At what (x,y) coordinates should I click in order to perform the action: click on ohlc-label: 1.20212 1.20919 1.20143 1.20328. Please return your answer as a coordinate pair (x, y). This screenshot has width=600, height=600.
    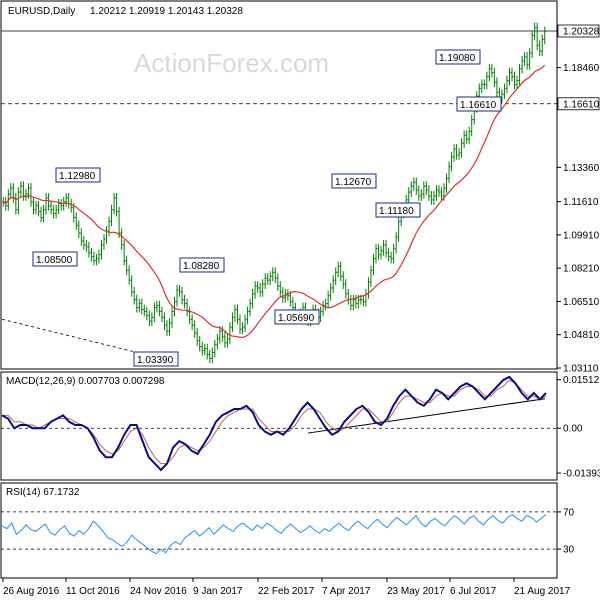
    Looking at the image, I should click on (166, 11).